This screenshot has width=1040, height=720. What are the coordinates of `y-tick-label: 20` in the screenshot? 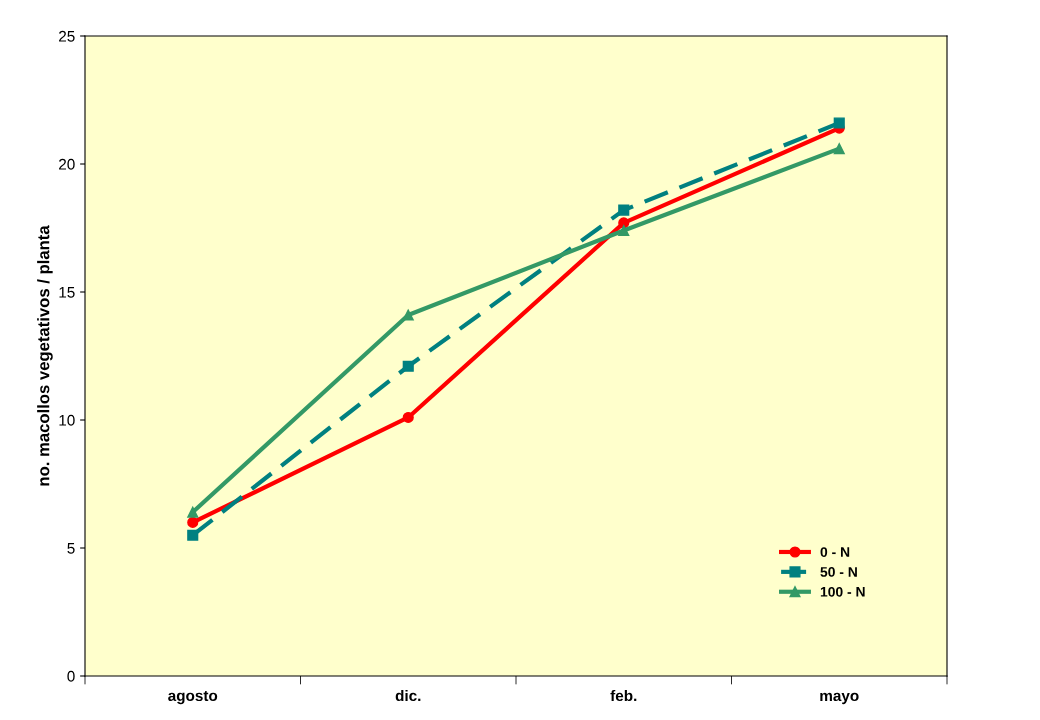 It's located at (67, 164).